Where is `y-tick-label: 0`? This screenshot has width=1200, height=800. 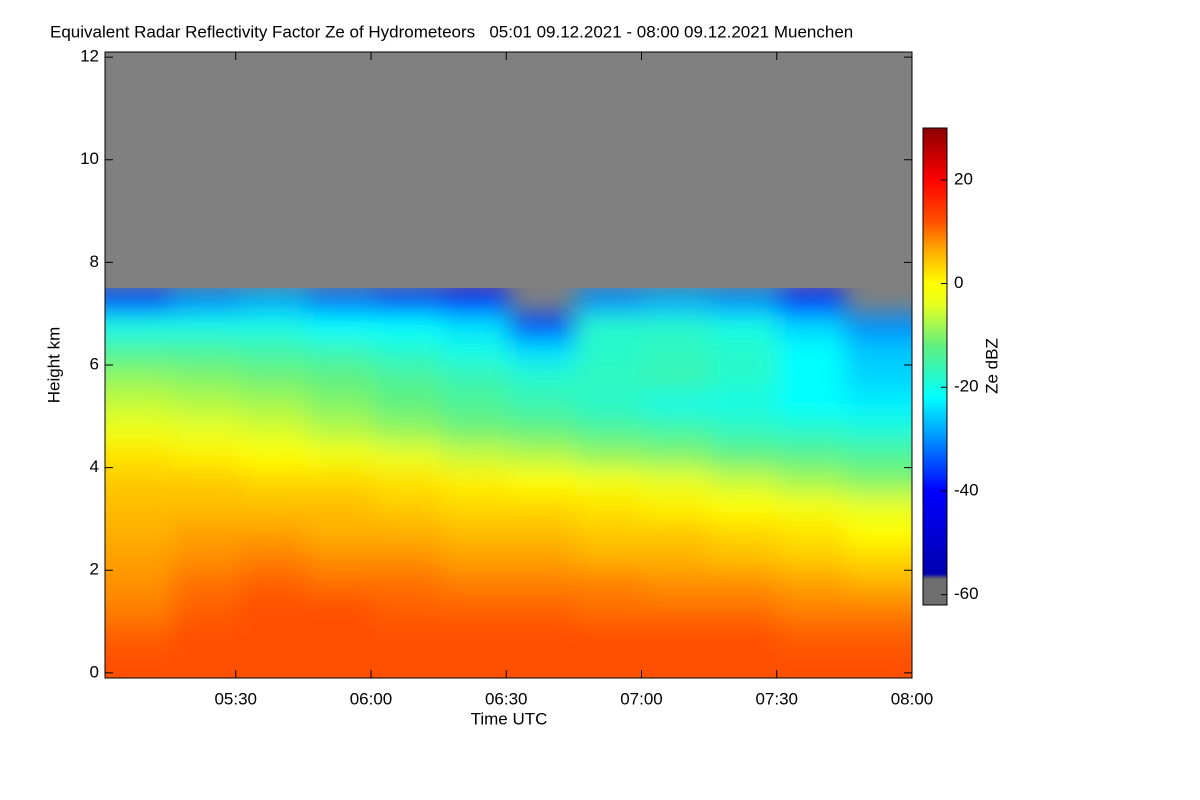
y-tick-label: 0 is located at coordinates (94, 671).